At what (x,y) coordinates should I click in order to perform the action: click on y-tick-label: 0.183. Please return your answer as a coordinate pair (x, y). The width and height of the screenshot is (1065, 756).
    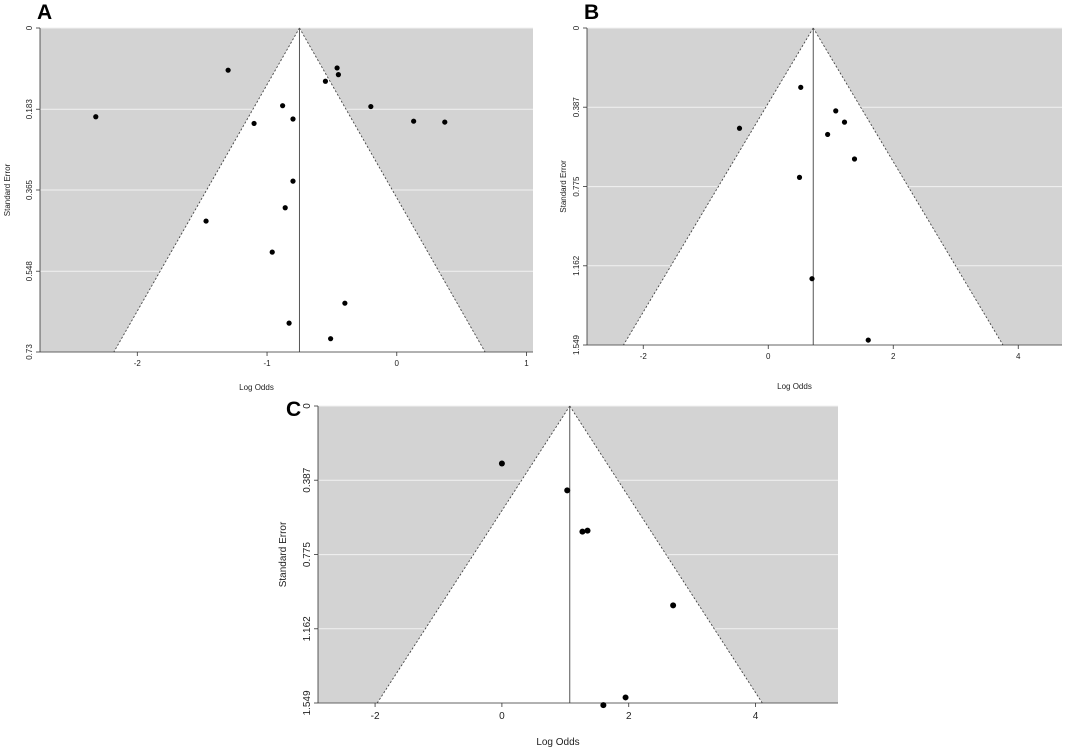
    Looking at the image, I should click on (29, 109).